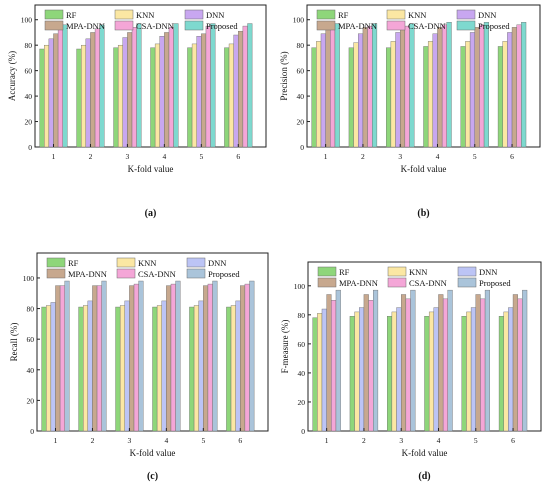 This screenshot has height=494, width=550. What do you see at coordinates (224, 274) in the screenshot?
I see `legend-label: Proposed` at bounding box center [224, 274].